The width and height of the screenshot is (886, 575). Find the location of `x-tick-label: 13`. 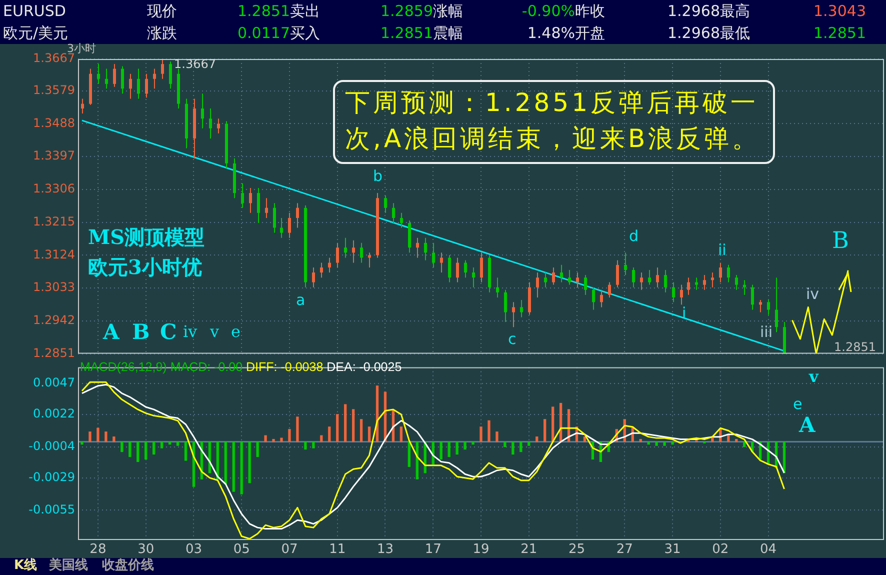

x-tick-label: 13 is located at coordinates (385, 550).